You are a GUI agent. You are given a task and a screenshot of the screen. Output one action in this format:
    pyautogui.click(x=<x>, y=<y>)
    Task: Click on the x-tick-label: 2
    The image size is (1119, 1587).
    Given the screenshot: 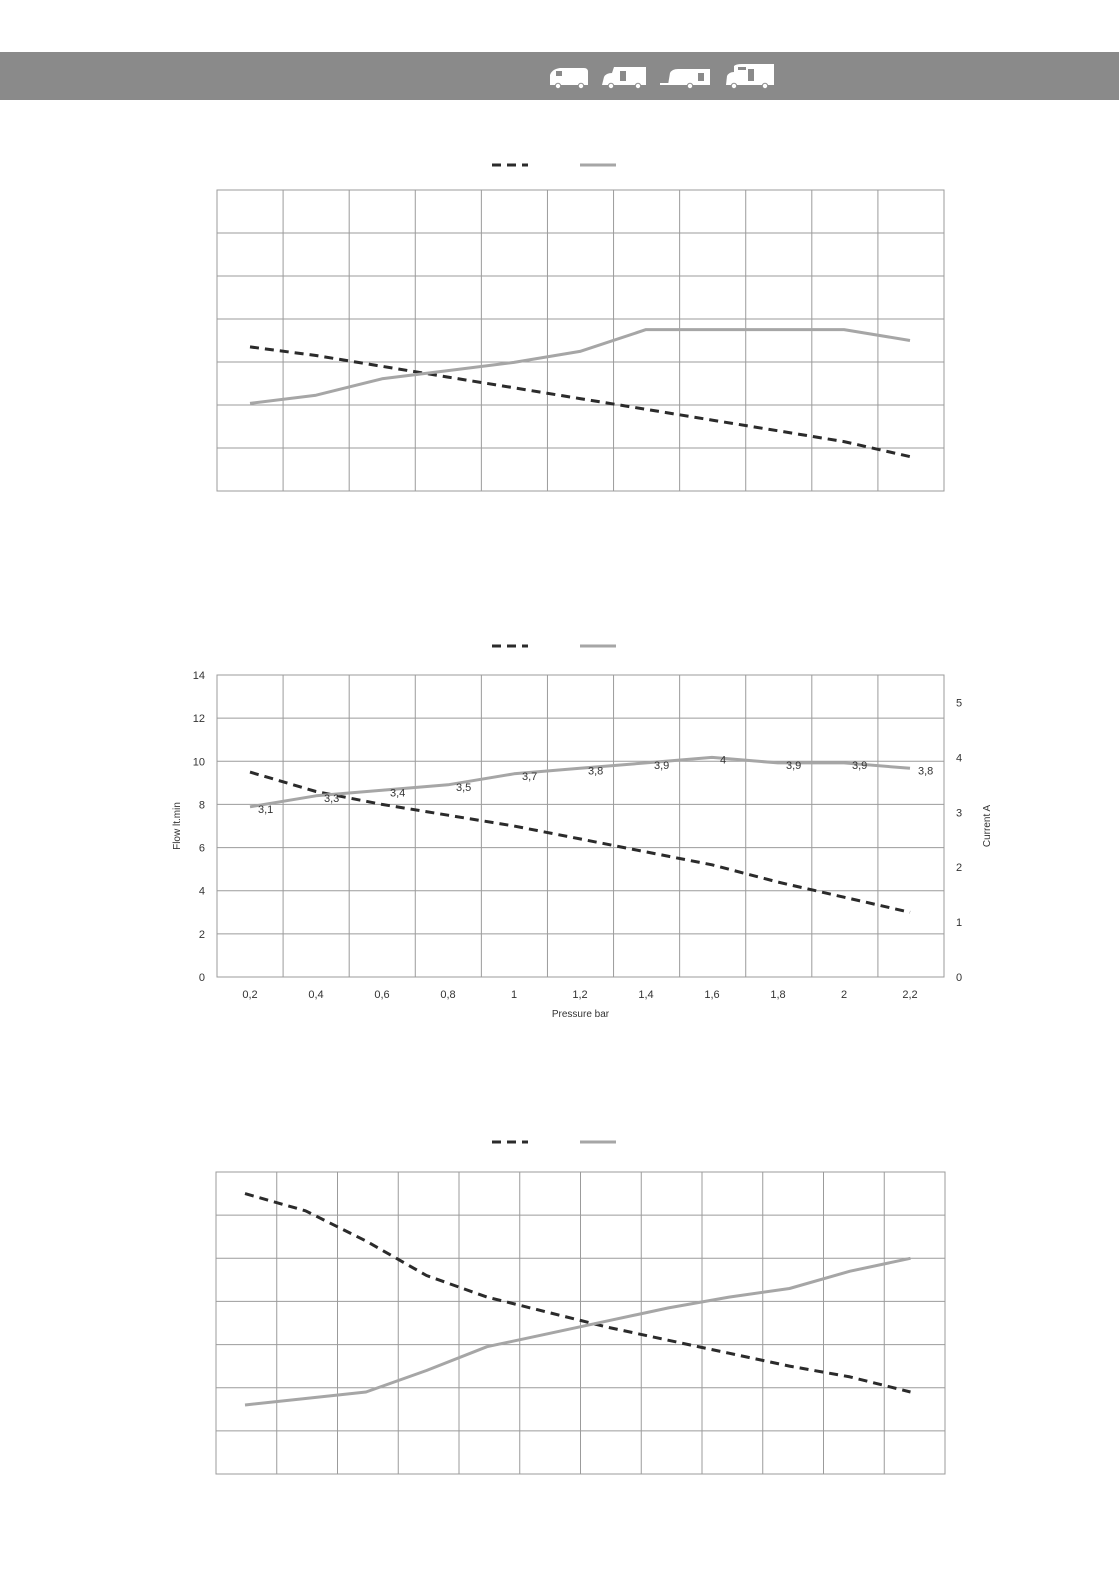 What is the action you would take?
    pyautogui.click(x=844, y=995)
    